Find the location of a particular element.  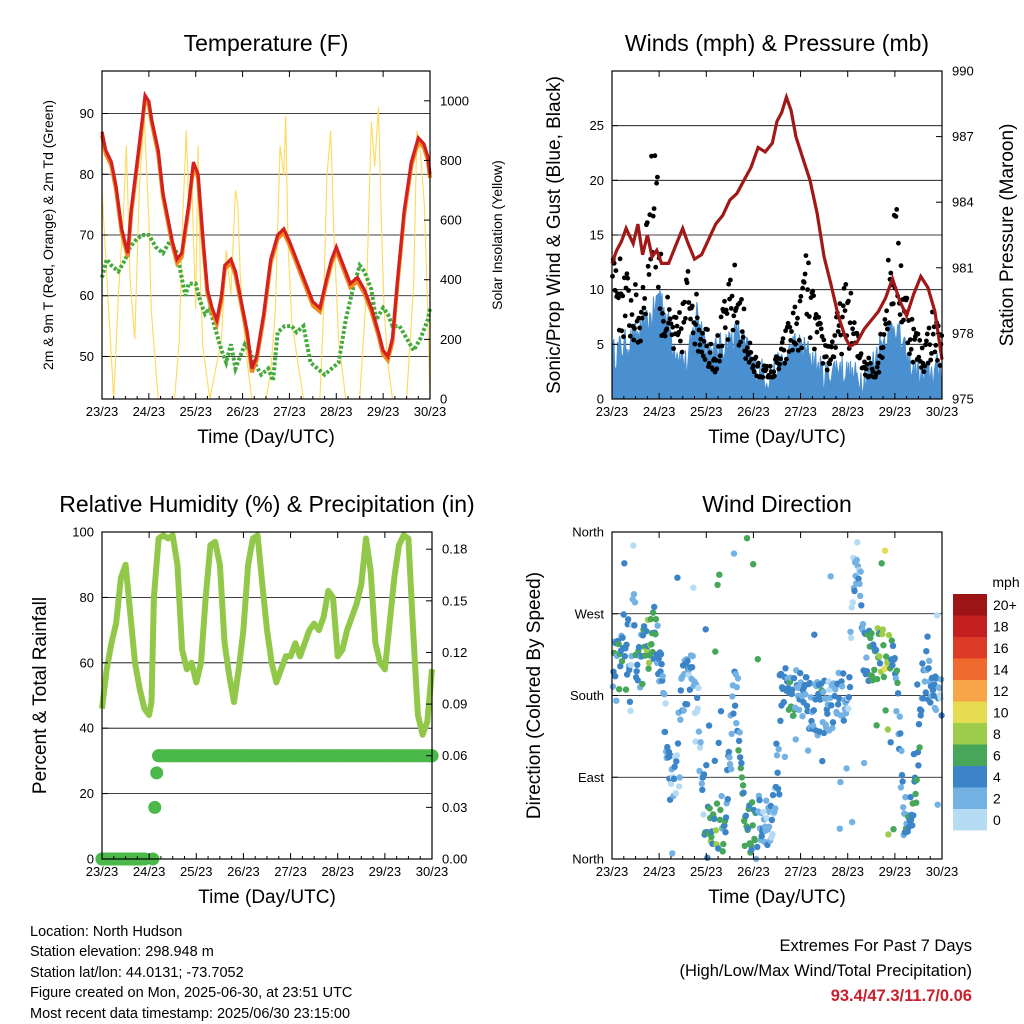

x-tick-label: 27/23 is located at coordinates (290, 871).